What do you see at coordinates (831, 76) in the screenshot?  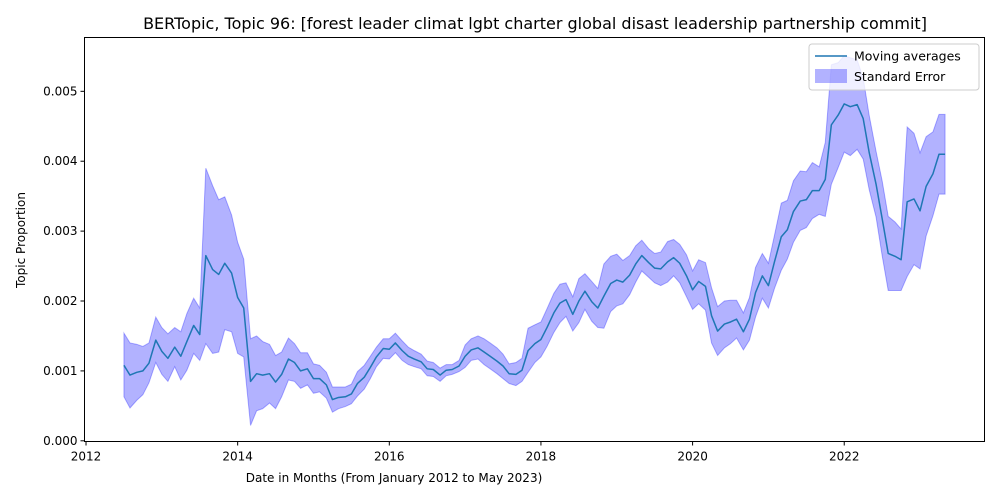 I see `legend-band-swatch` at bounding box center [831, 76].